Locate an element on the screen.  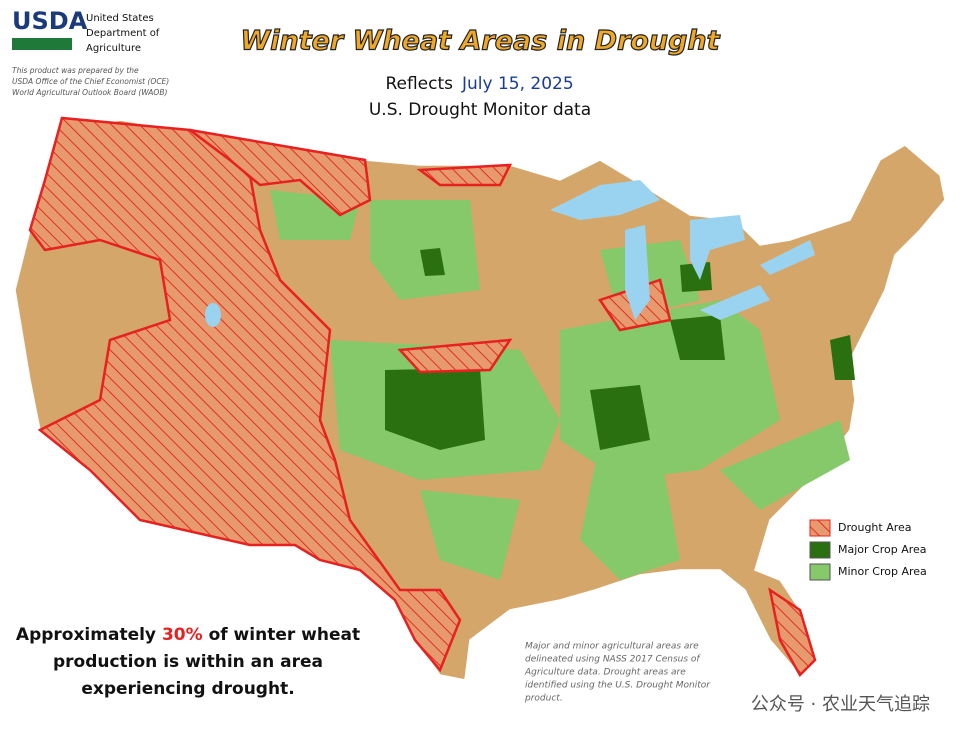
lakes is located at coordinates (510, 253).